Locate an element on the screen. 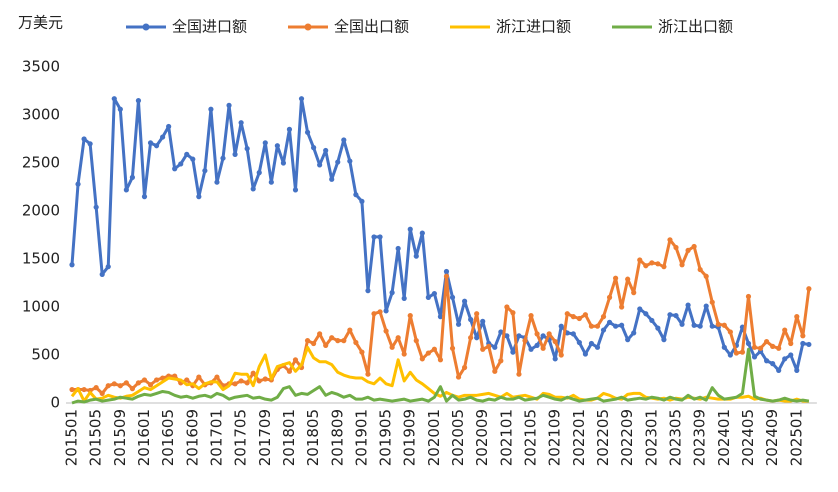 This screenshot has width=838, height=492. x-tick-label: 202301 is located at coordinates (651, 437).